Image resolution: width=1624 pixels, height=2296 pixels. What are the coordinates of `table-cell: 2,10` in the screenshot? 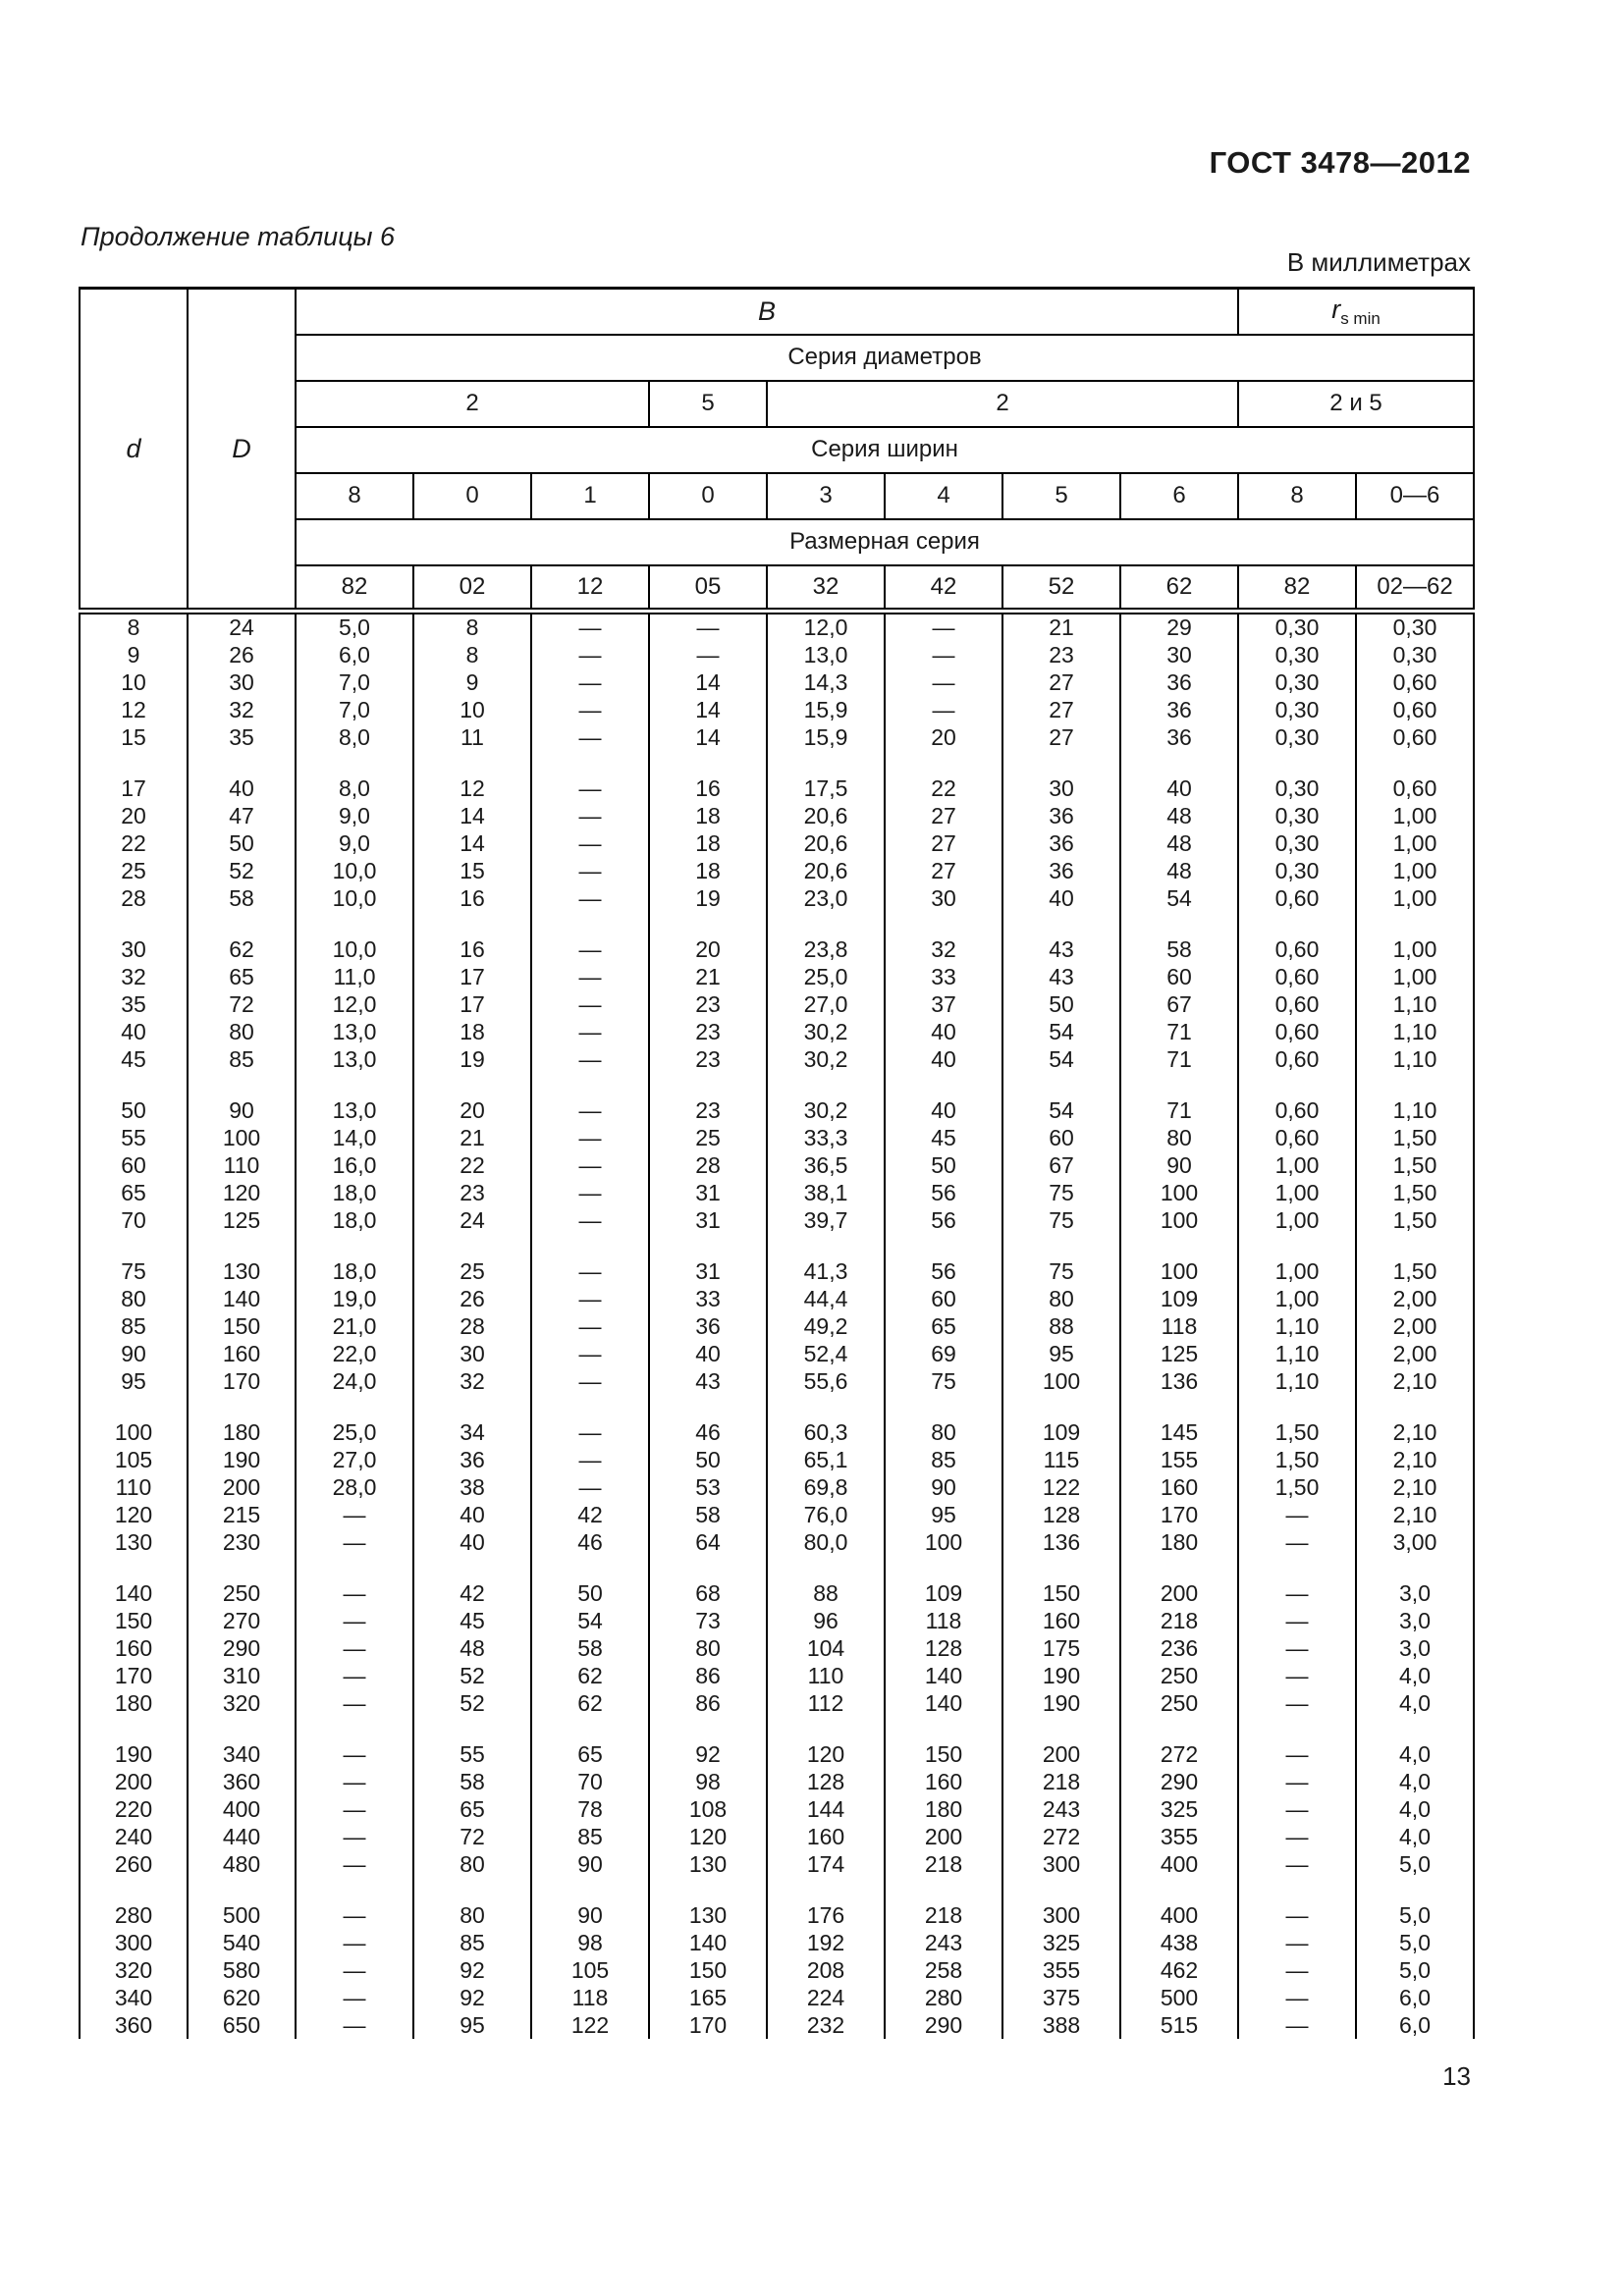 It's located at (1415, 1381).